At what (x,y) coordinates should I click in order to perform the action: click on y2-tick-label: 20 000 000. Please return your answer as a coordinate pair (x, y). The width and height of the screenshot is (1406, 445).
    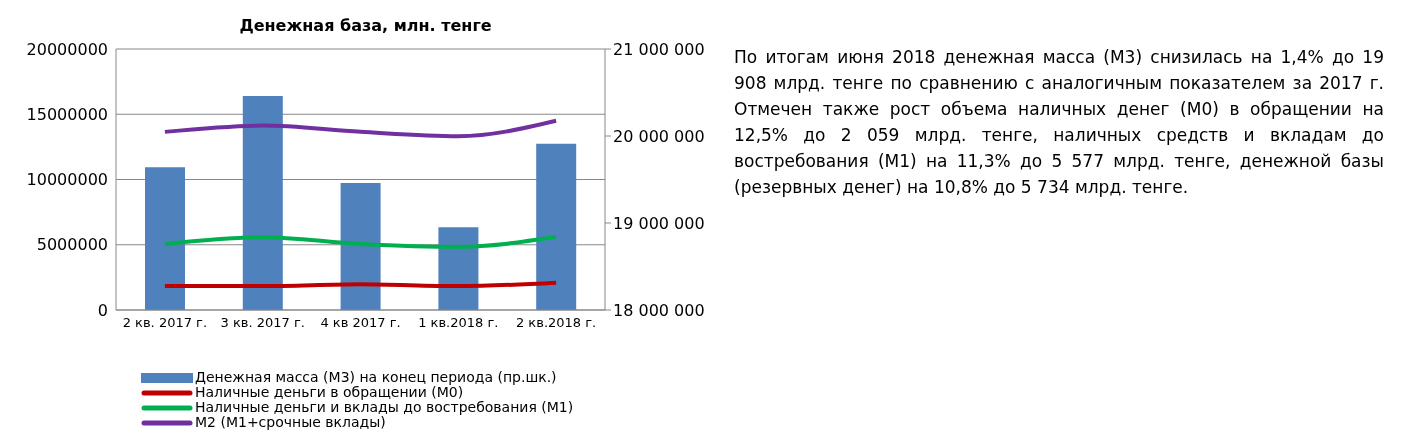
    Looking at the image, I should click on (659, 136).